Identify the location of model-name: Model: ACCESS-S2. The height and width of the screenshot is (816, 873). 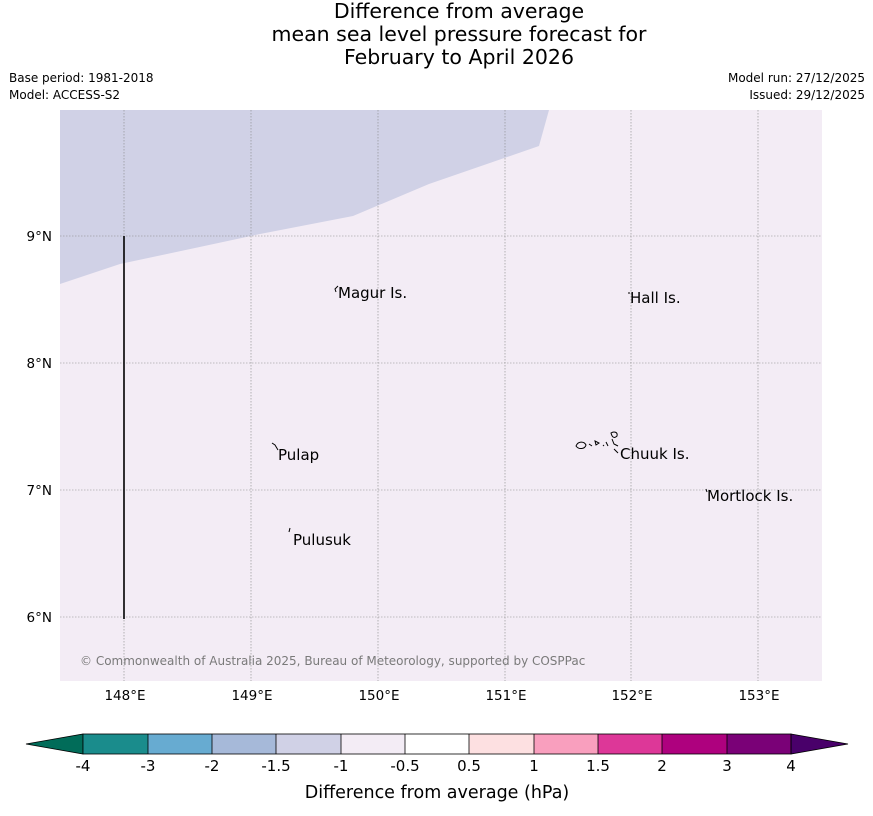
(65, 95).